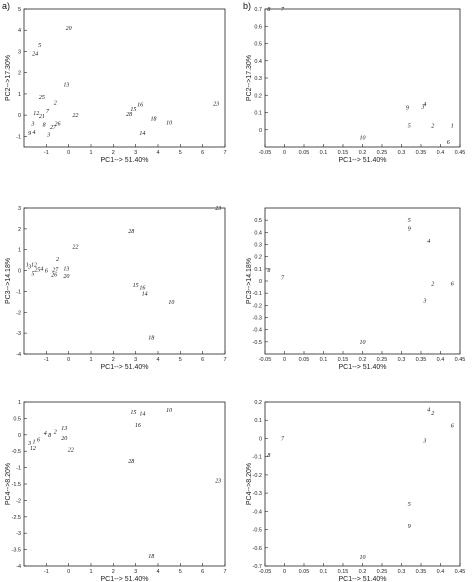 The width and height of the screenshot is (474, 582). What do you see at coordinates (421, 360) in the screenshot?
I see `x-tick-label: 0.35` at bounding box center [421, 360].